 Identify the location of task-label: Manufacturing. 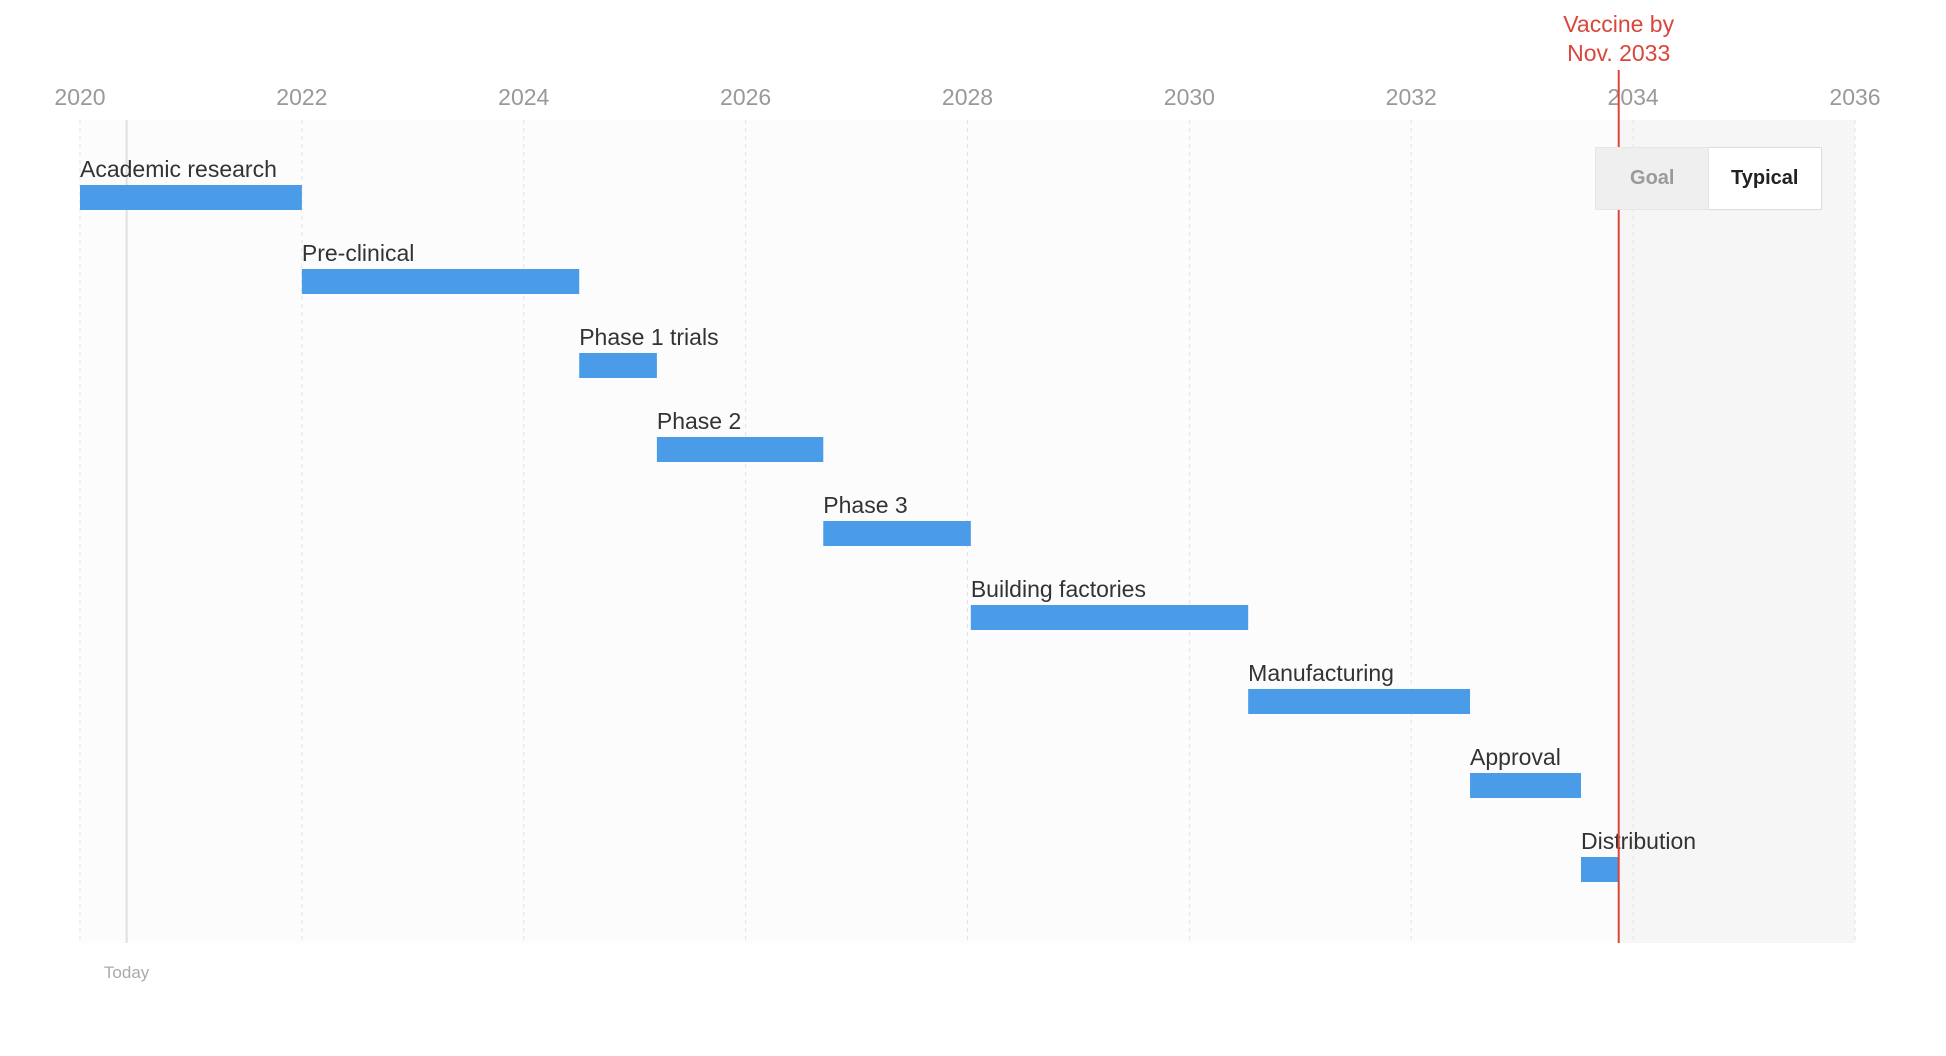
(1321, 673).